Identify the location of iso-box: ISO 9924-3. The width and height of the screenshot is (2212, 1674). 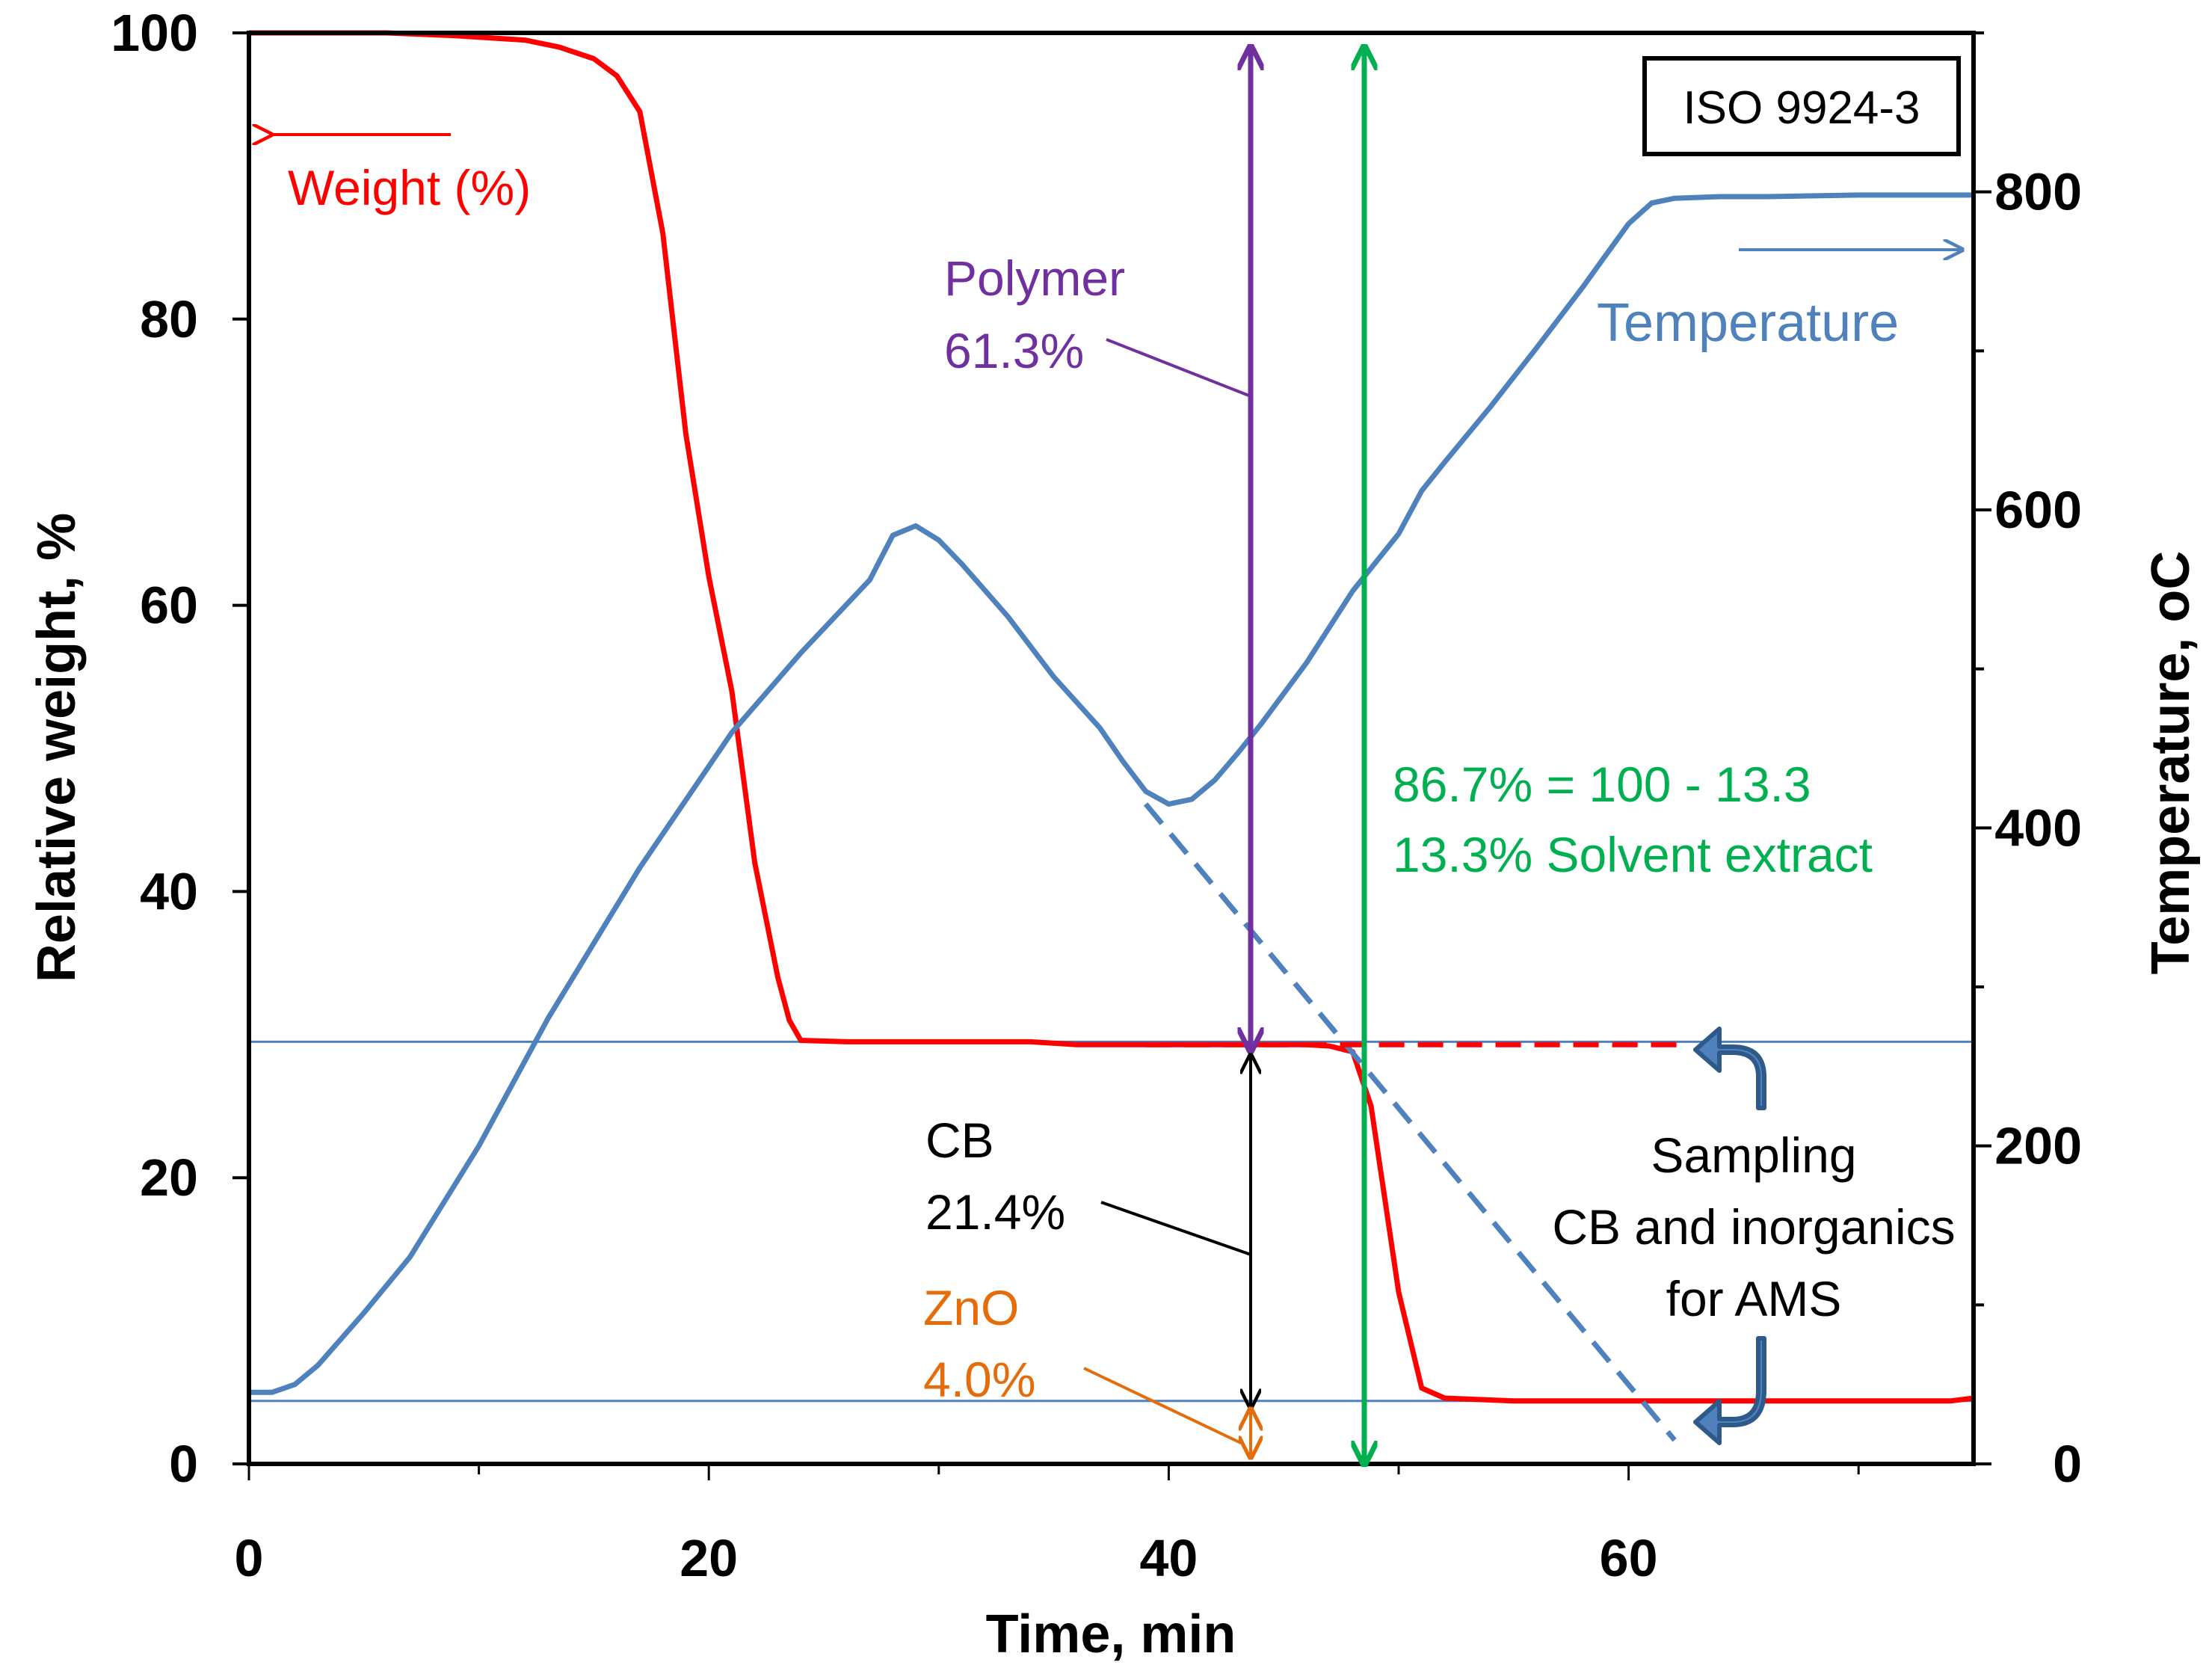
(1801, 106).